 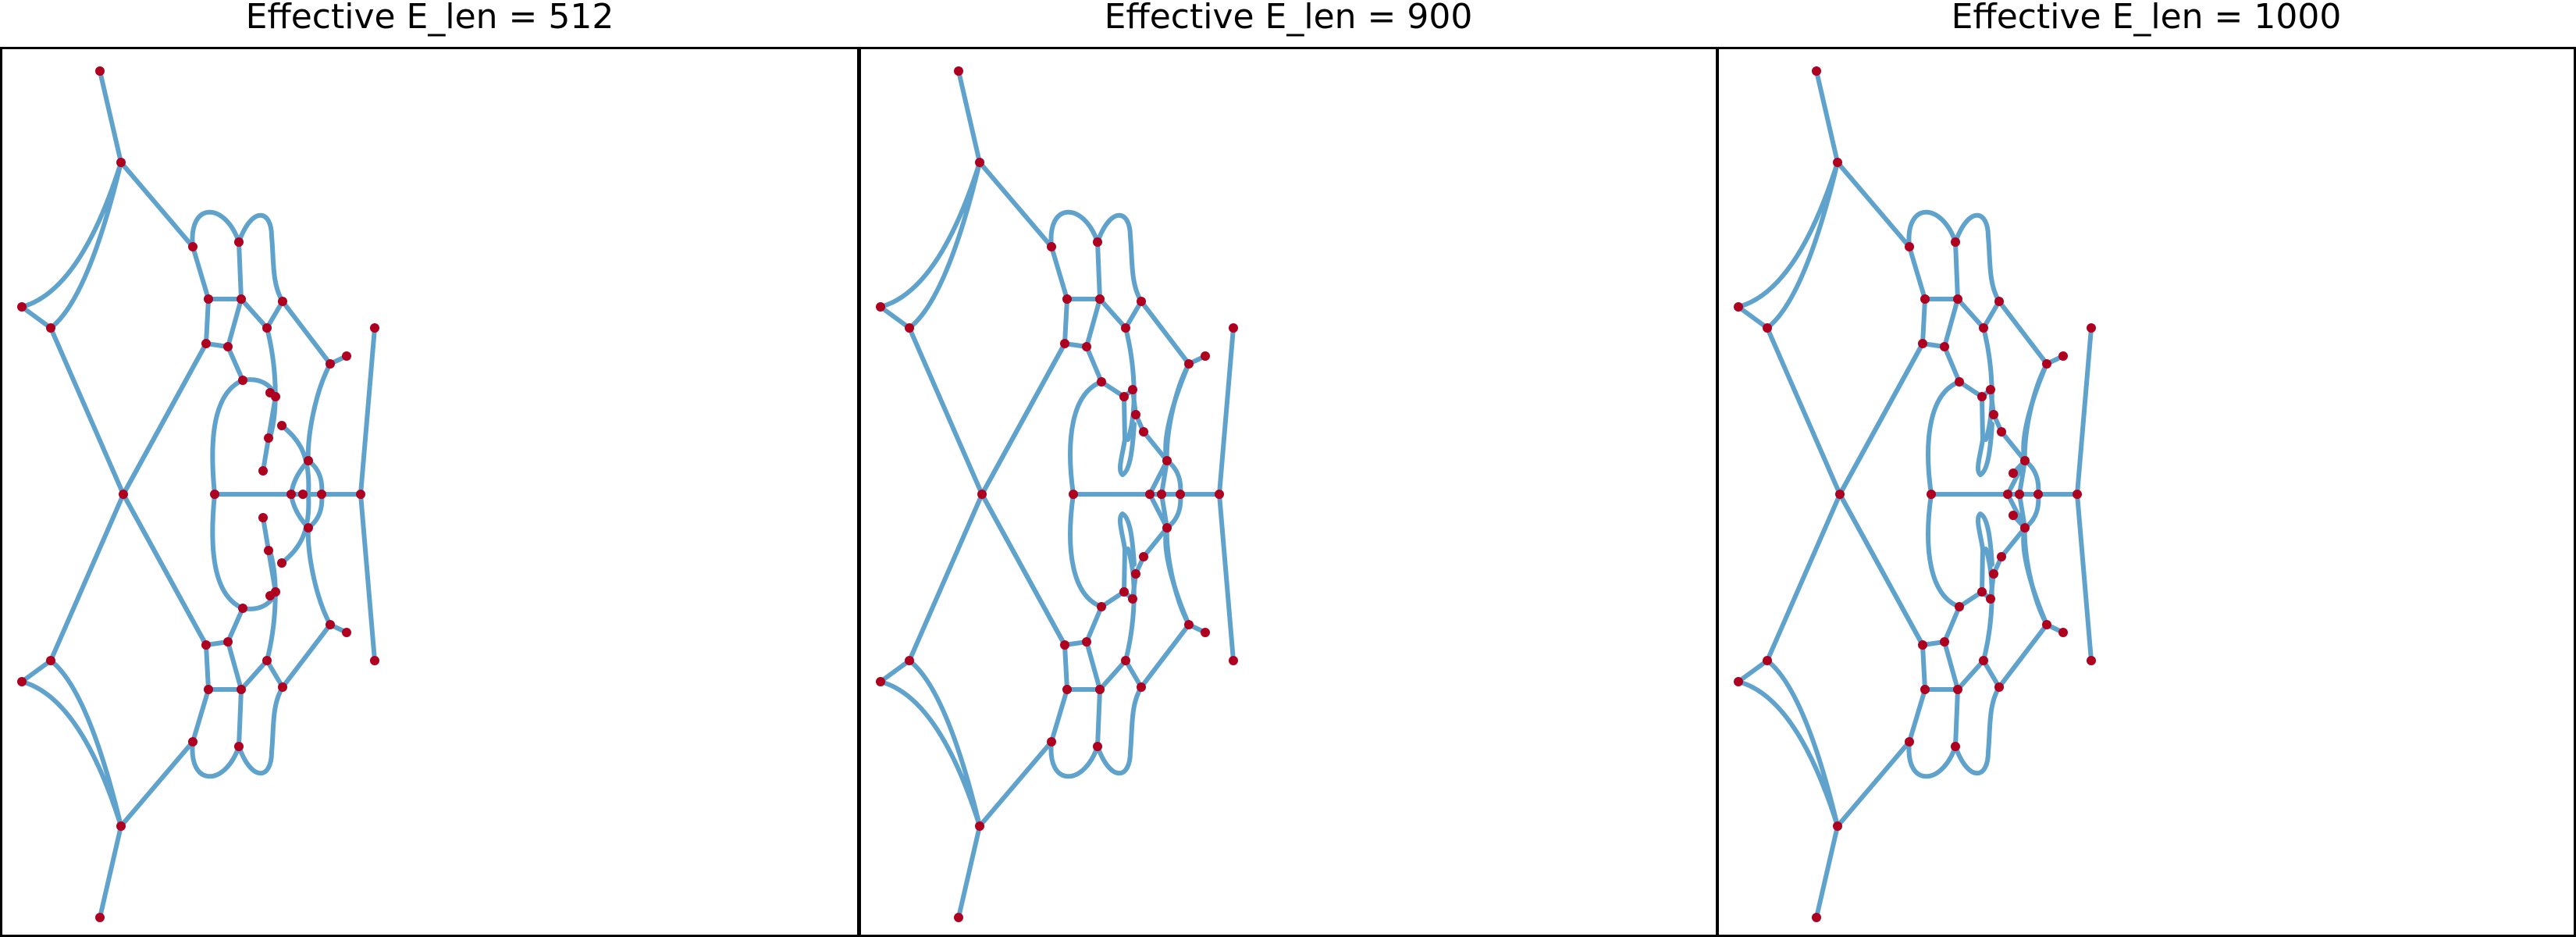 I want to click on graph-nodes, so click(x=1057, y=494).